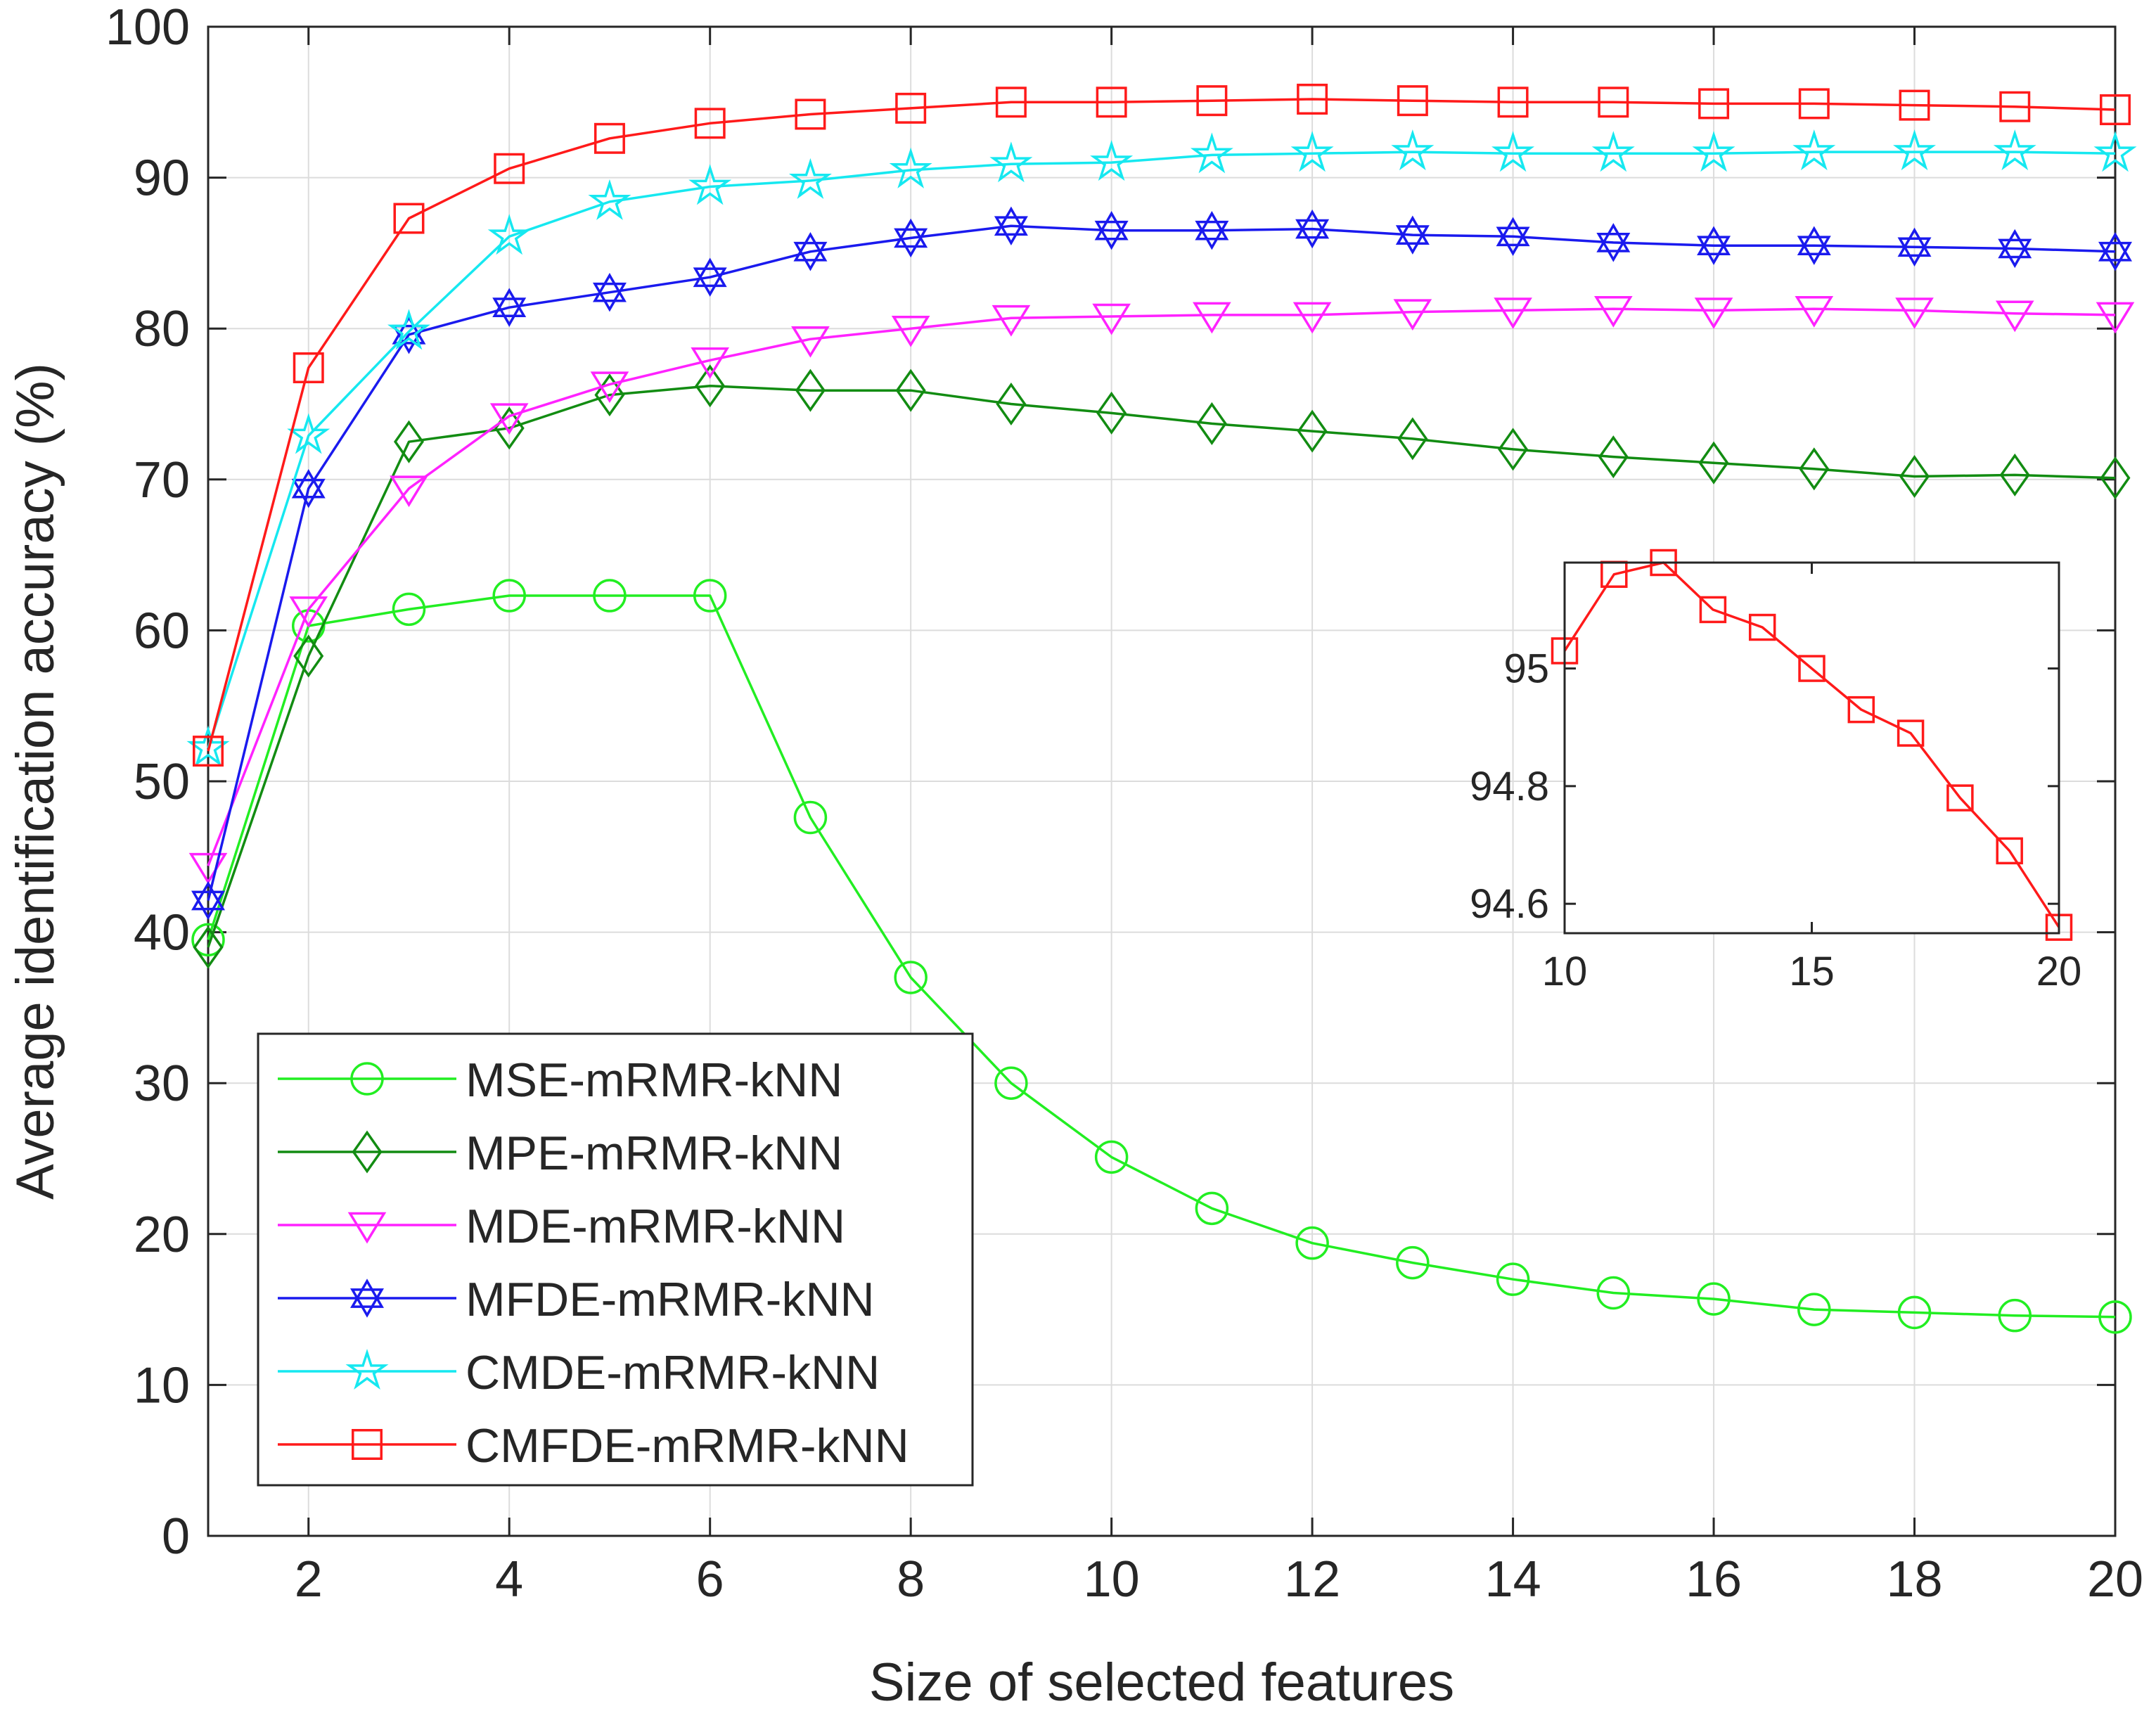  I want to click on legend-label: MPE-mRMR-kNN, so click(654, 1153).